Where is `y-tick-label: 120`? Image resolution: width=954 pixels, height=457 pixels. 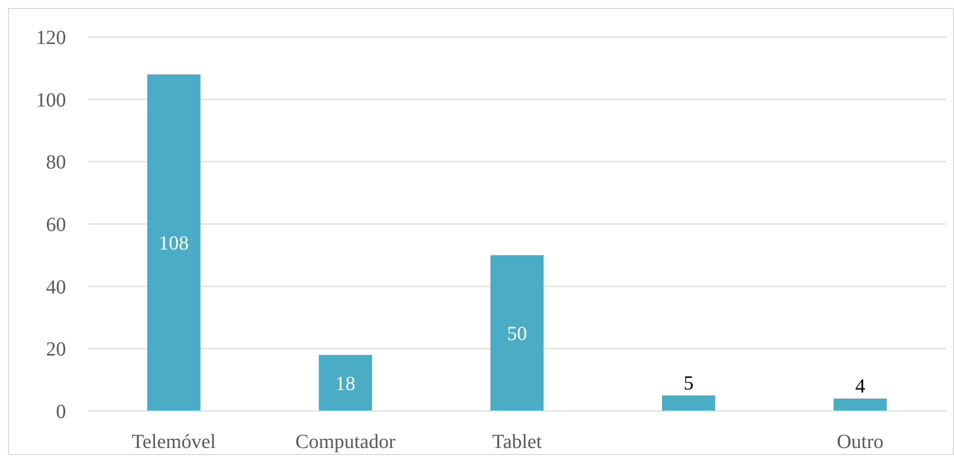
y-tick-label: 120 is located at coordinates (51, 38).